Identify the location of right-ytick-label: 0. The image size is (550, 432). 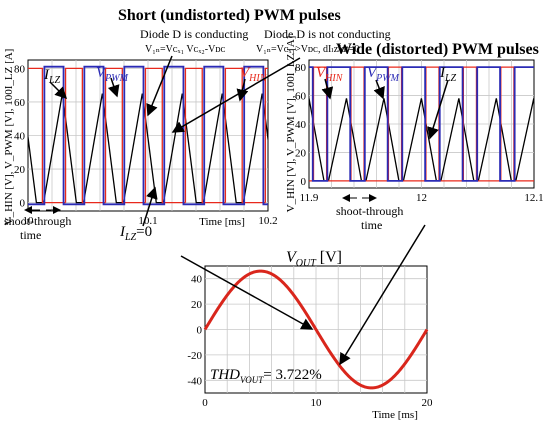
(304, 182).